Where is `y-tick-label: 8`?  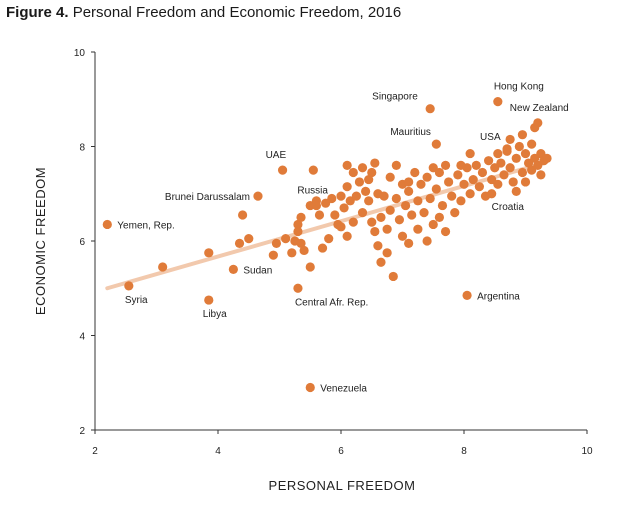 y-tick-label: 8 is located at coordinates (82, 148).